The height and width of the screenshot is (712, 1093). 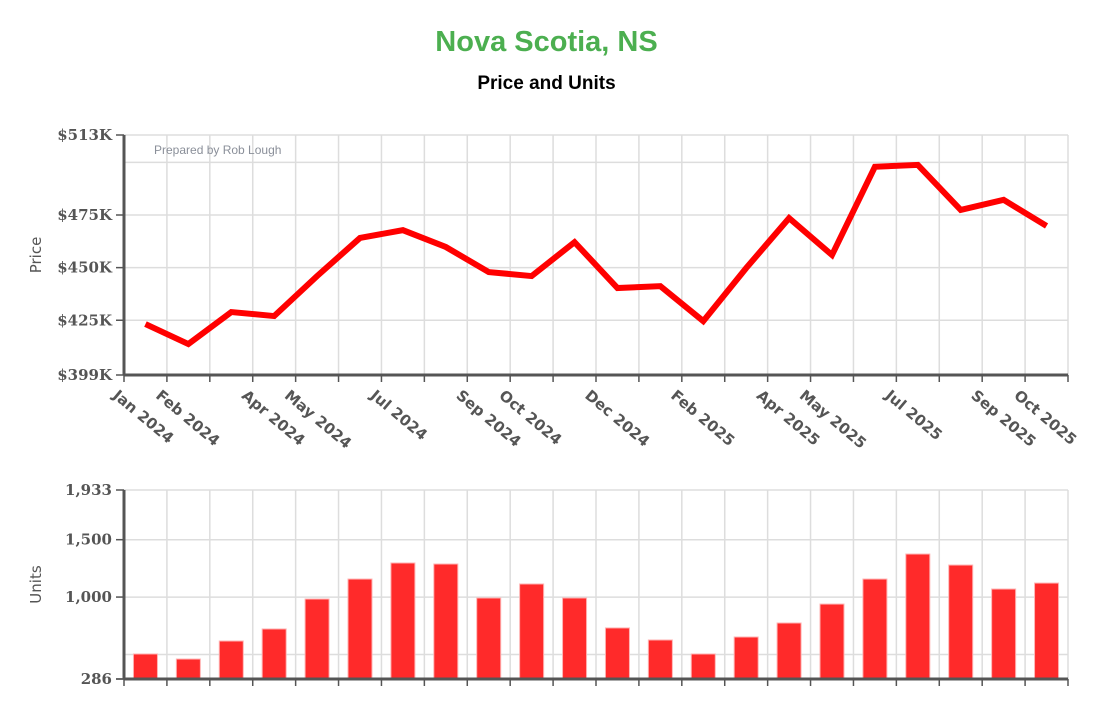 I want to click on y-tick-label: $513K, so click(x=85, y=135).